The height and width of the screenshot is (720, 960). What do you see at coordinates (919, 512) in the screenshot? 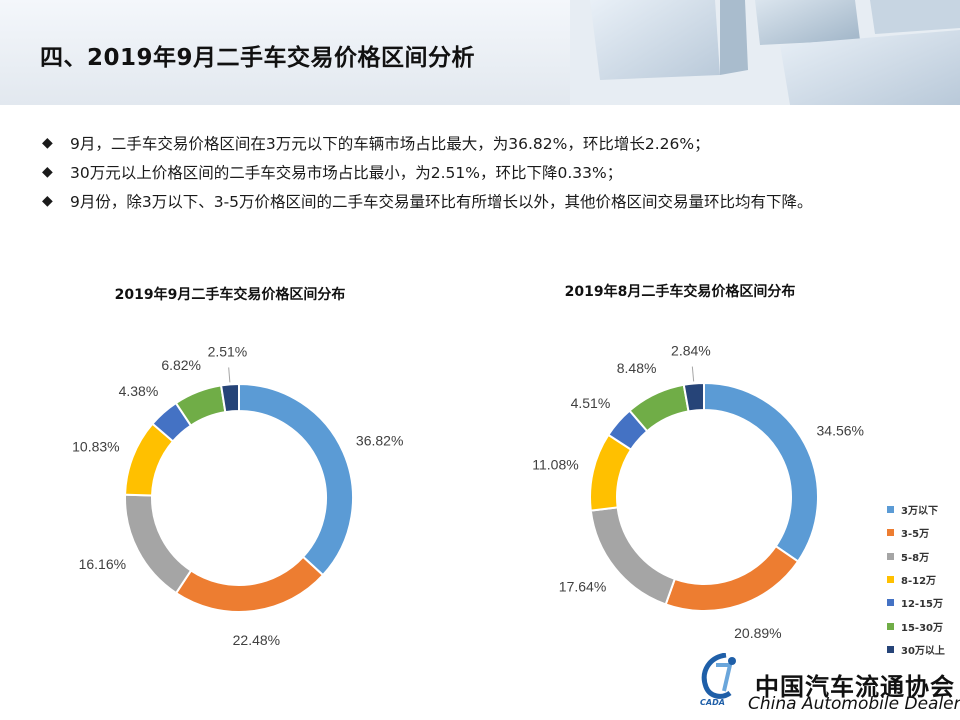
I see `legend-label: 3万以下` at bounding box center [919, 512].